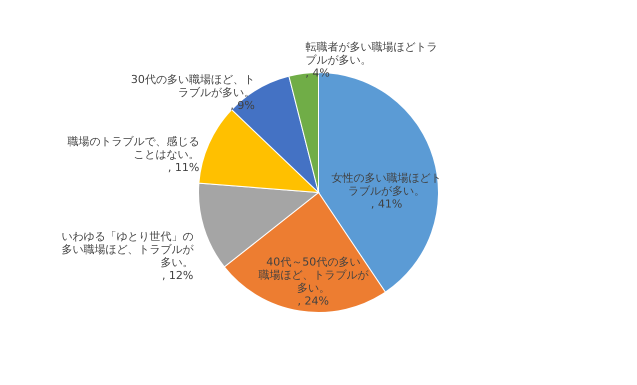  I want to click on slice-label: 職場のトラブルで、感じることはない。, so click(133, 148).